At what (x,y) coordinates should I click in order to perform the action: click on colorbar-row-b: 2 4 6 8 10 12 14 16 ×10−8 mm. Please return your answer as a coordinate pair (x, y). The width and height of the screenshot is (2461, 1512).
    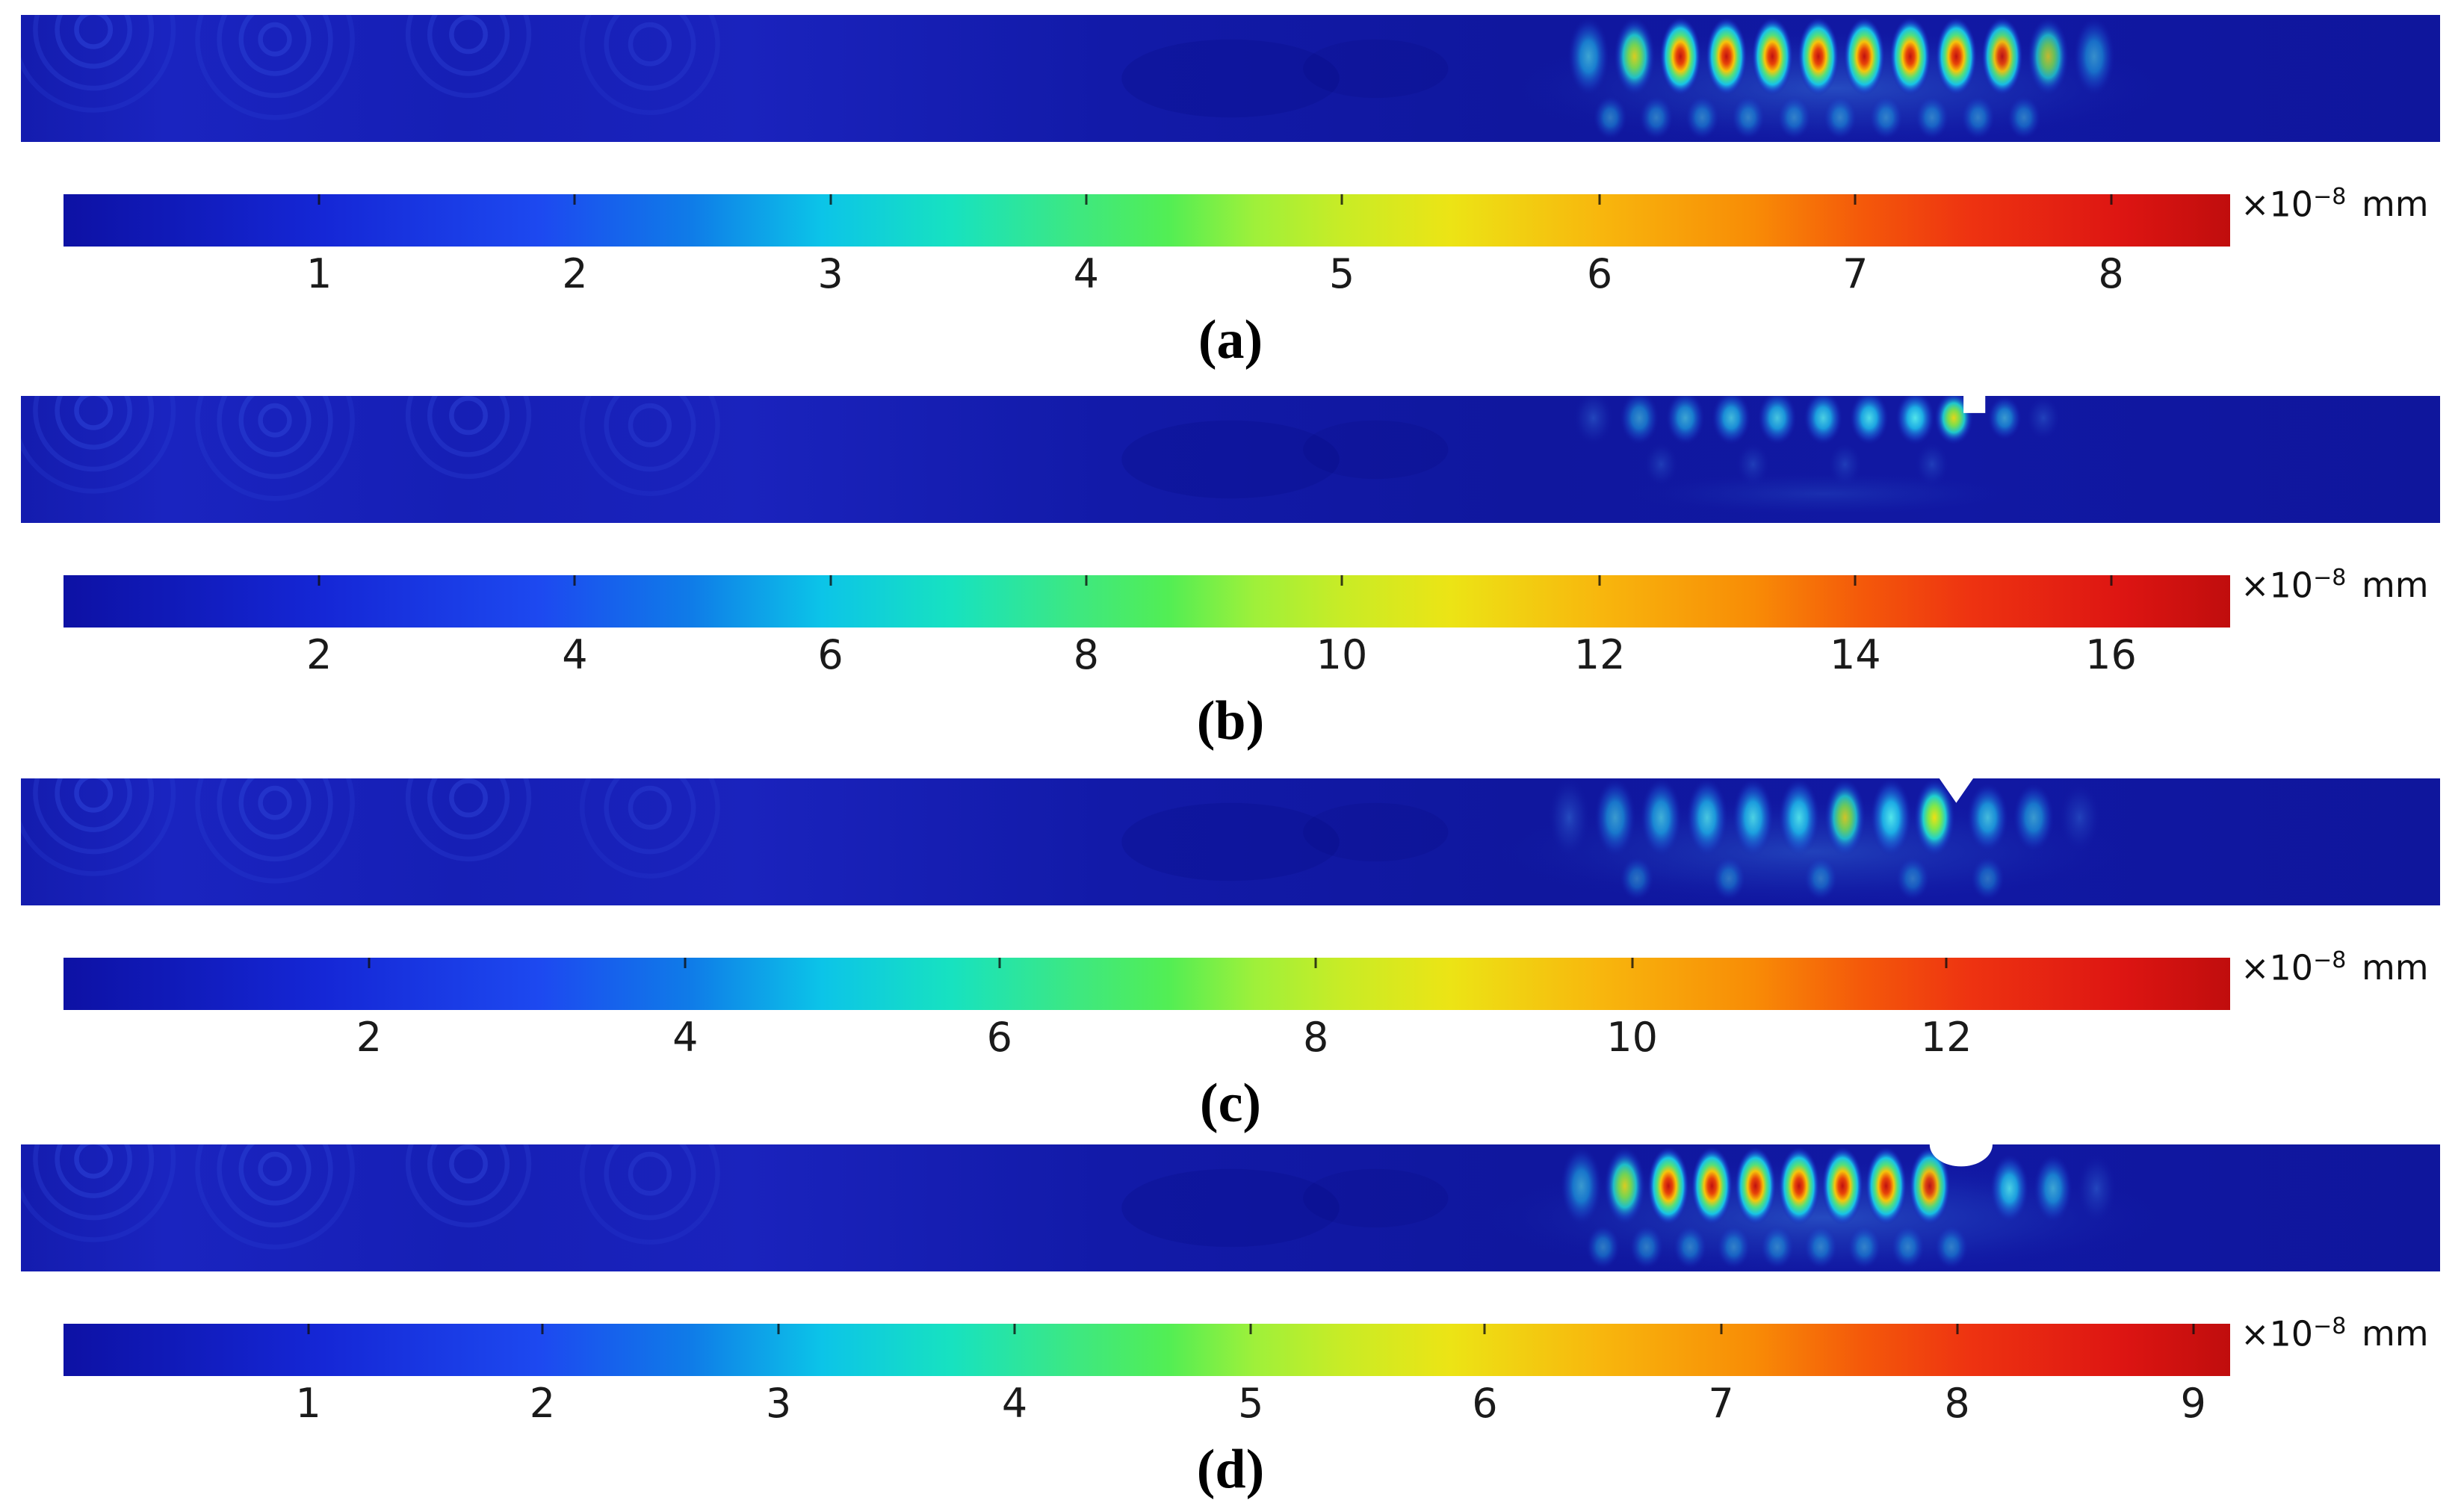
    Looking at the image, I should click on (1262, 626).